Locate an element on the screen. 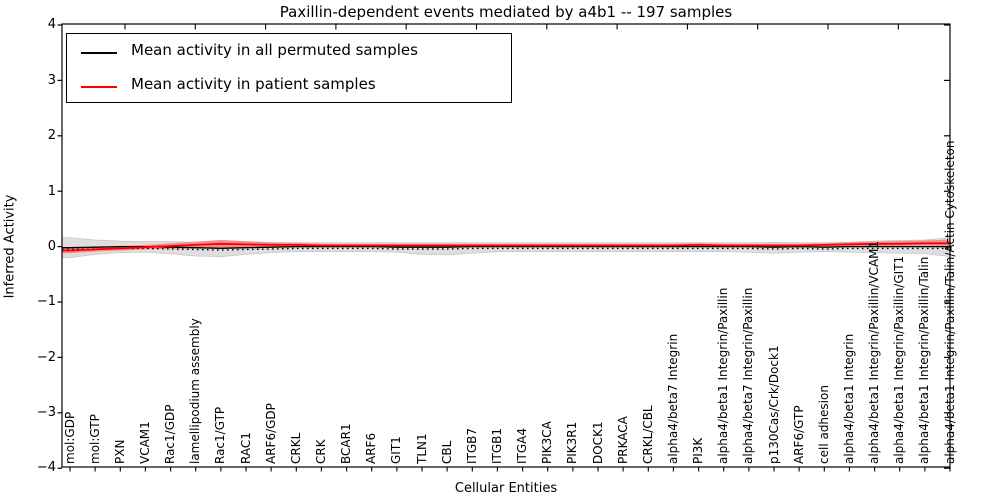  x-tick-label: alpha4/beta1 Integrin/Paxillin/Talin is located at coordinates (924, 360).